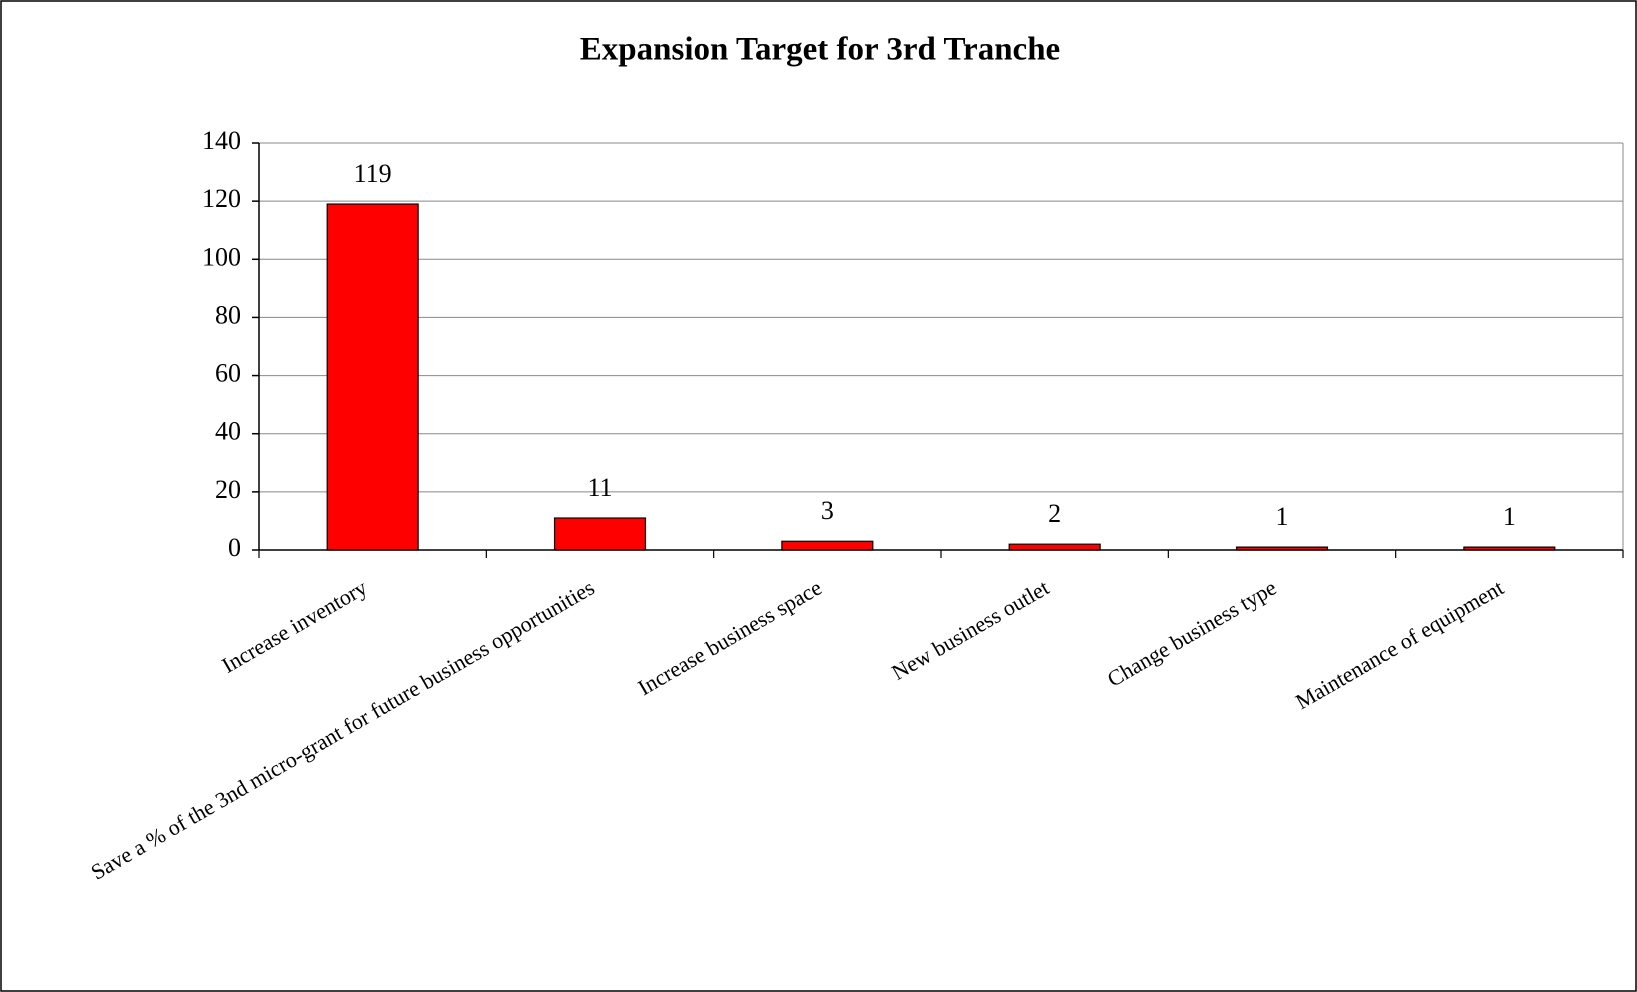 This screenshot has width=1637, height=992. What do you see at coordinates (221, 198) in the screenshot?
I see `y-tick-label: 120` at bounding box center [221, 198].